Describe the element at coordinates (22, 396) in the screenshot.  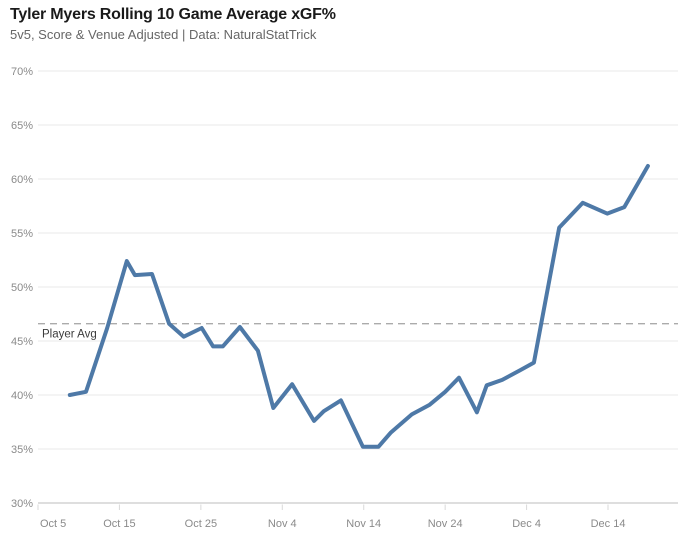
I see `y-axis-tick-label: 40%` at that location.